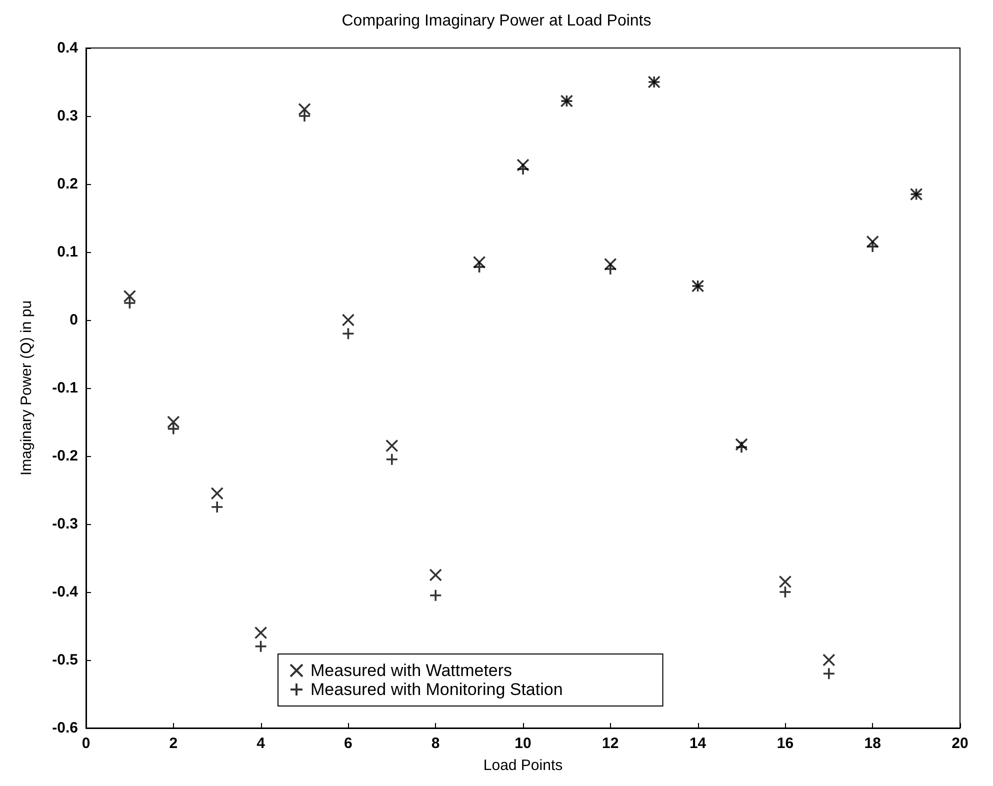 The image size is (993, 786). What do you see at coordinates (610, 743) in the screenshot?
I see `x-tick-label: 12` at bounding box center [610, 743].